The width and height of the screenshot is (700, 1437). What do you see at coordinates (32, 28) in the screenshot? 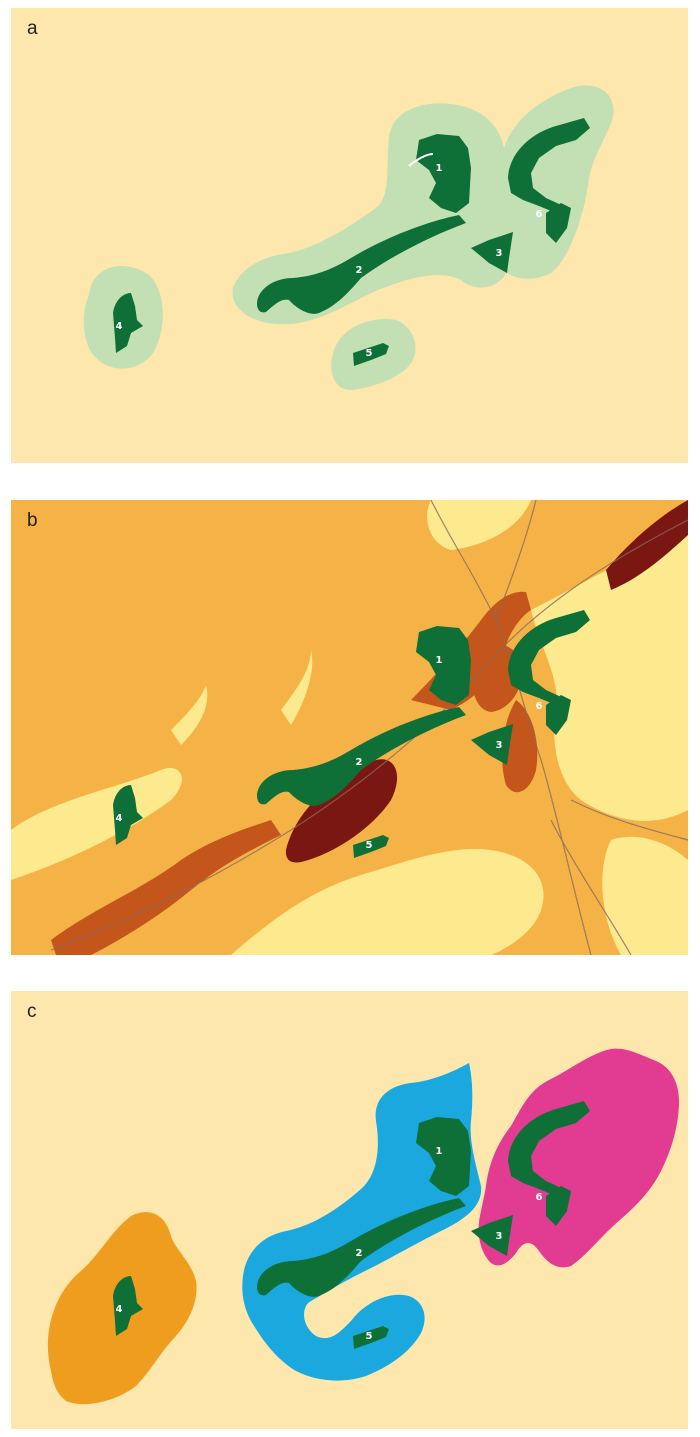
I see `panel-label: a` at bounding box center [32, 28].